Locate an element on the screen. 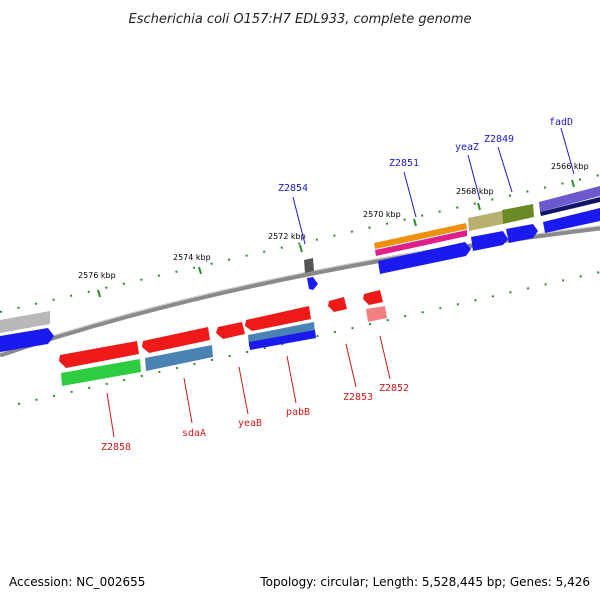 The height and width of the screenshot is (600, 600). scale-label-2572: 2572 kbp is located at coordinates (287, 236).